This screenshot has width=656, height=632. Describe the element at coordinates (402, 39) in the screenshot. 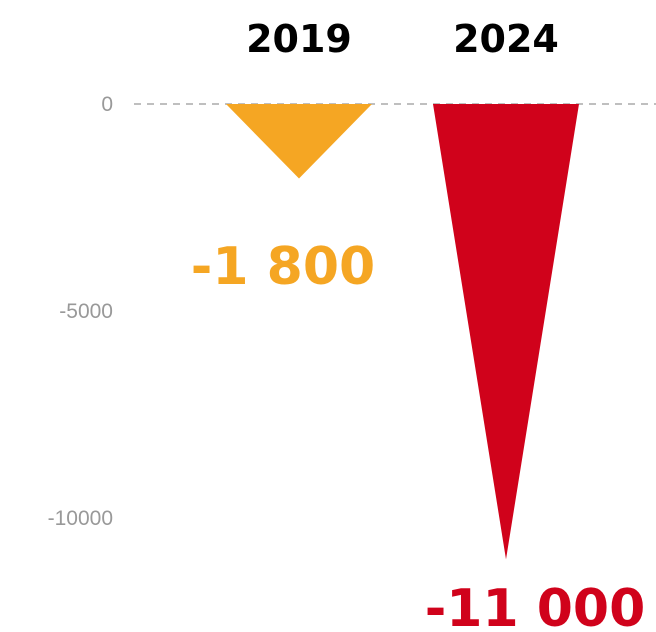

I see `x-axis-categories: 2019 2024` at that location.